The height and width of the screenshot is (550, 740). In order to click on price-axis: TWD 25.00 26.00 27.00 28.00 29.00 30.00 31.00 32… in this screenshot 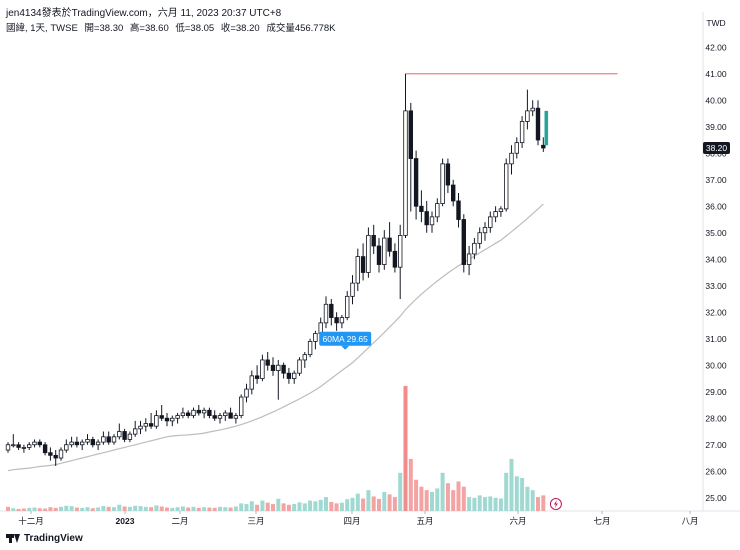, I will do `click(716, 260)`.